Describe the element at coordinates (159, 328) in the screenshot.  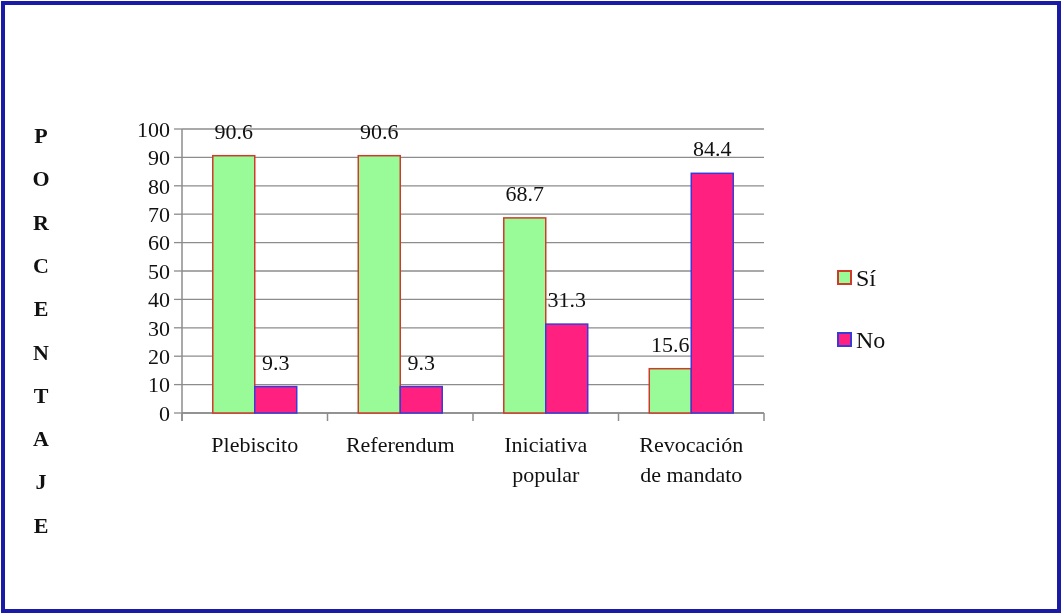
I see `y-tick-label: 30` at that location.